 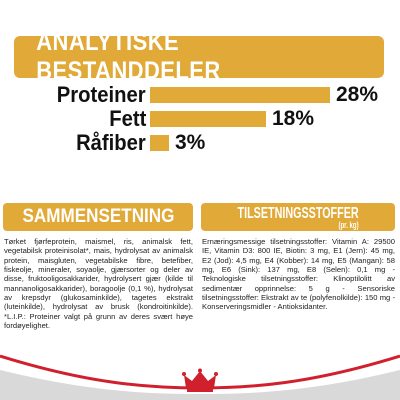 I want to click on additives-title-group: TILSETNINGSSTOFFER (pr. kg), so click(x=298, y=217).